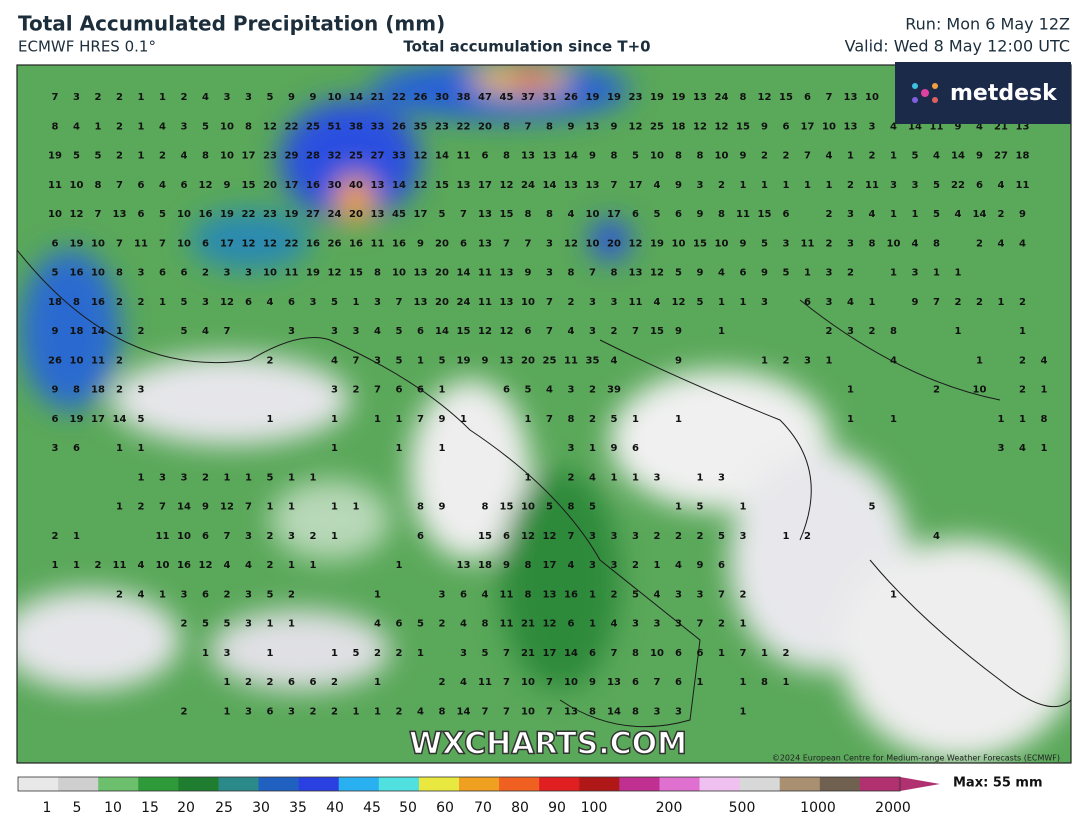 Image resolution: width=1088 pixels, height=839 pixels. What do you see at coordinates (313, 185) in the screenshot?
I see `grid-value: 16` at bounding box center [313, 185].